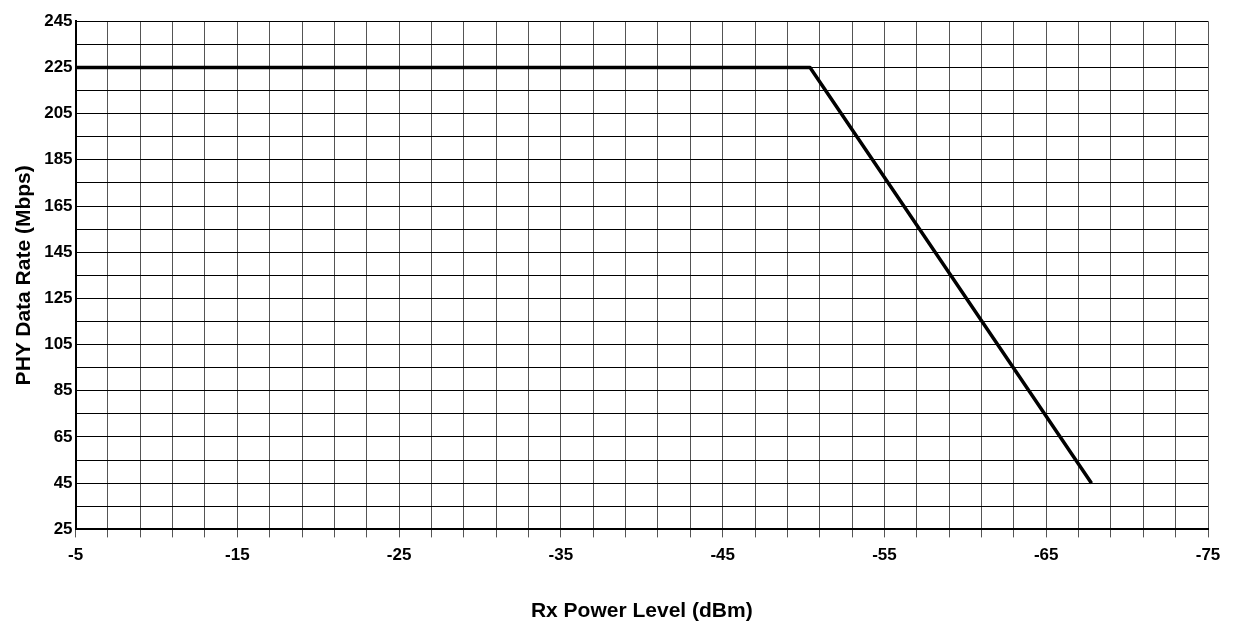 This screenshot has width=1247, height=640. What do you see at coordinates (63, 436) in the screenshot?
I see `y-tick-label: 65` at bounding box center [63, 436].